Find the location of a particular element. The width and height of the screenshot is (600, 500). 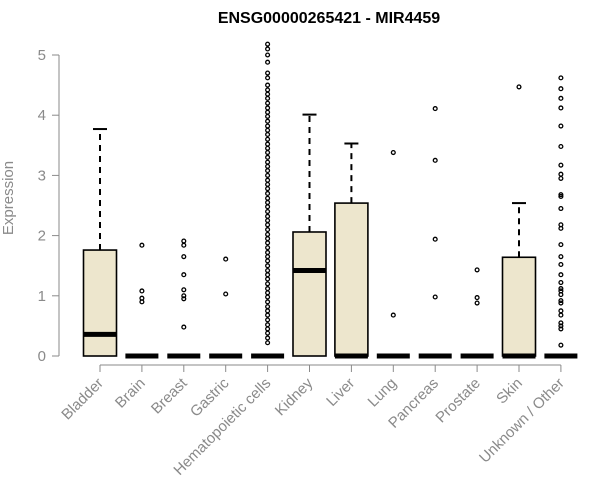

x-tick-label: Skin is located at coordinates (509, 391).